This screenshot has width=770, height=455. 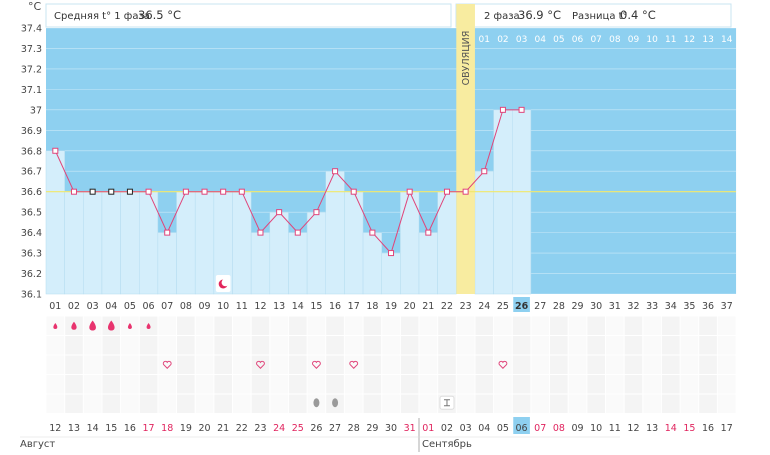 What do you see at coordinates (111, 306) in the screenshot?
I see `cycle-day-label: 04` at bounding box center [111, 306].